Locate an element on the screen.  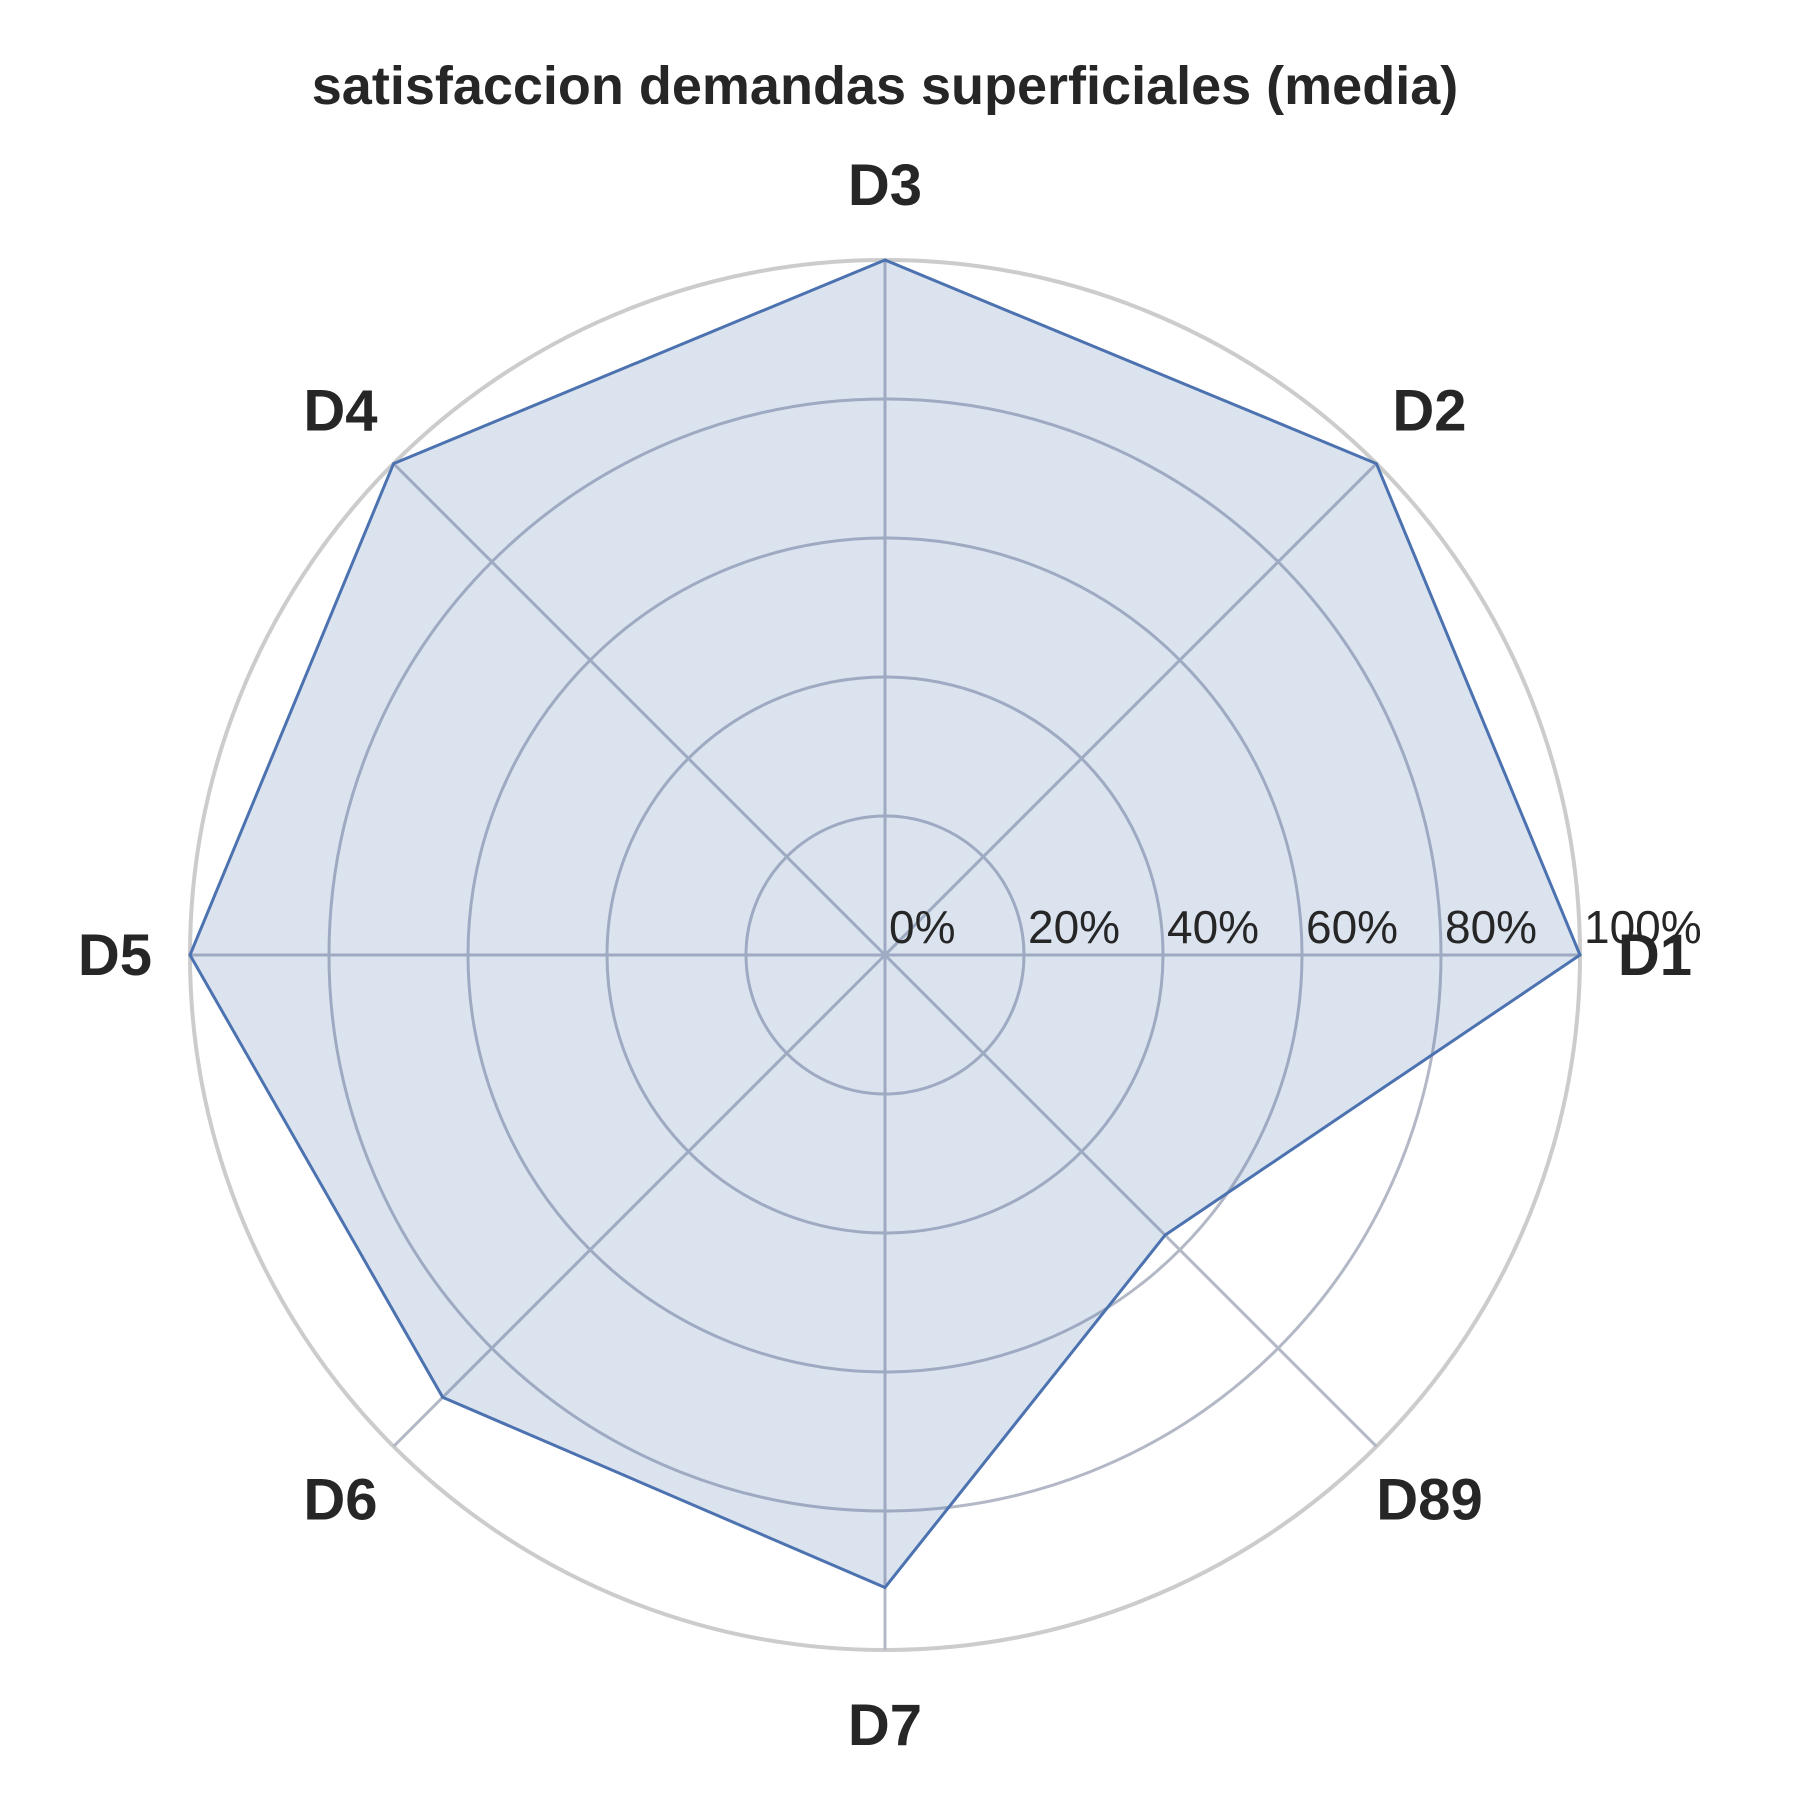
r-tick-label: 20% is located at coordinates (1074, 927).